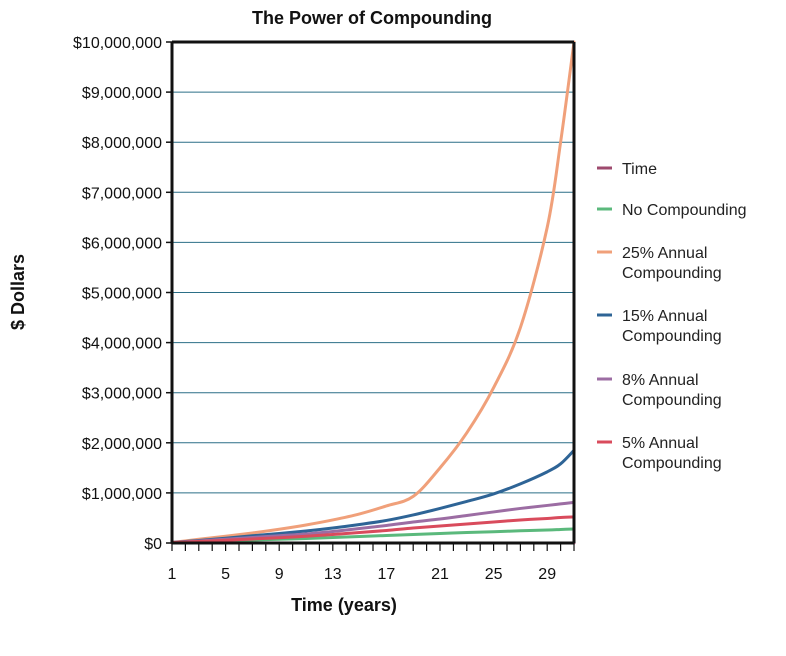  I want to click on y-tick-label: $1,000,000, so click(122, 494).